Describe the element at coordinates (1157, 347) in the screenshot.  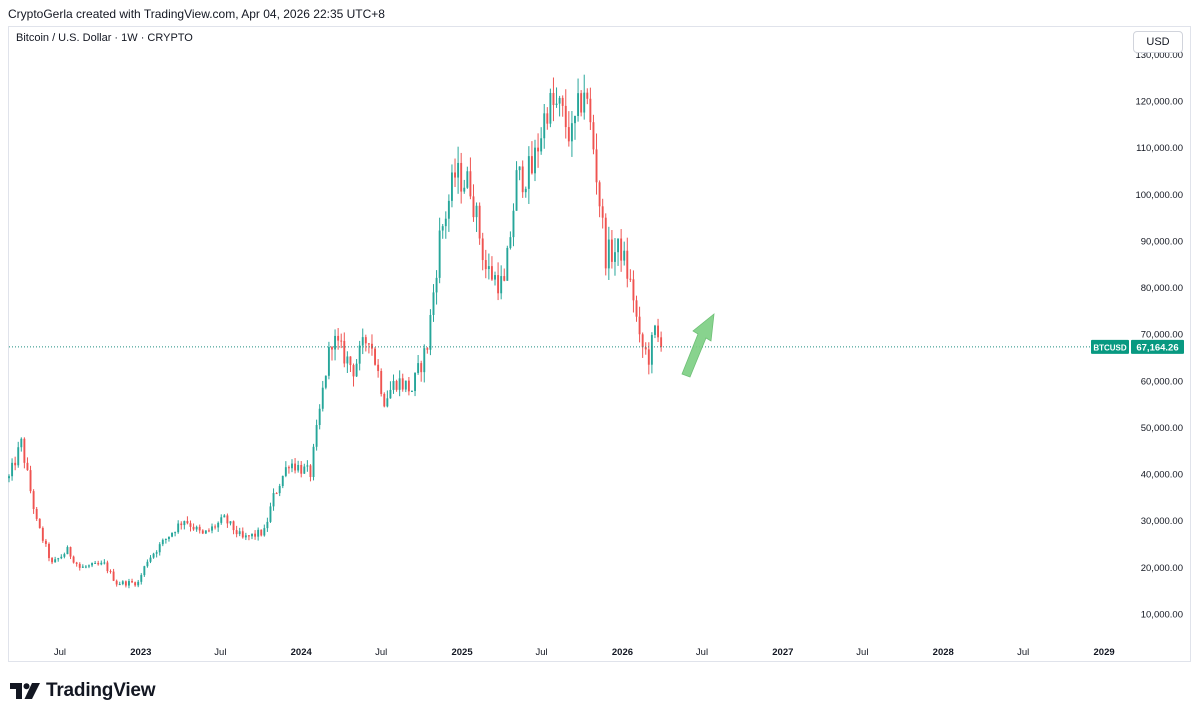
I see `last-price-label-text: 67,164.26` at that location.